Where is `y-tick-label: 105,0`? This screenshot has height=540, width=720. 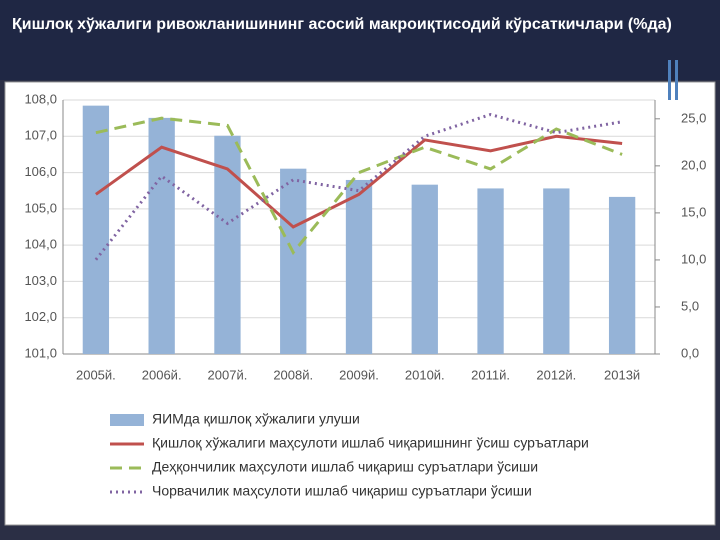
y-tick-label: 105,0 is located at coordinates (40, 207).